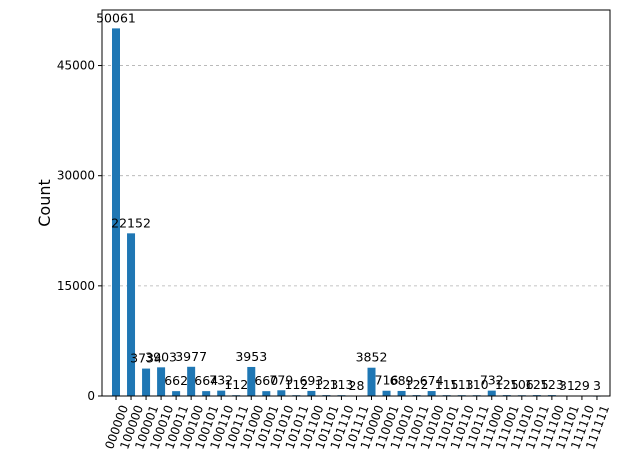 The width and height of the screenshot is (630, 470). Describe the element at coordinates (266, 380) in the screenshot. I see `bar-value-label: 660` at that location.